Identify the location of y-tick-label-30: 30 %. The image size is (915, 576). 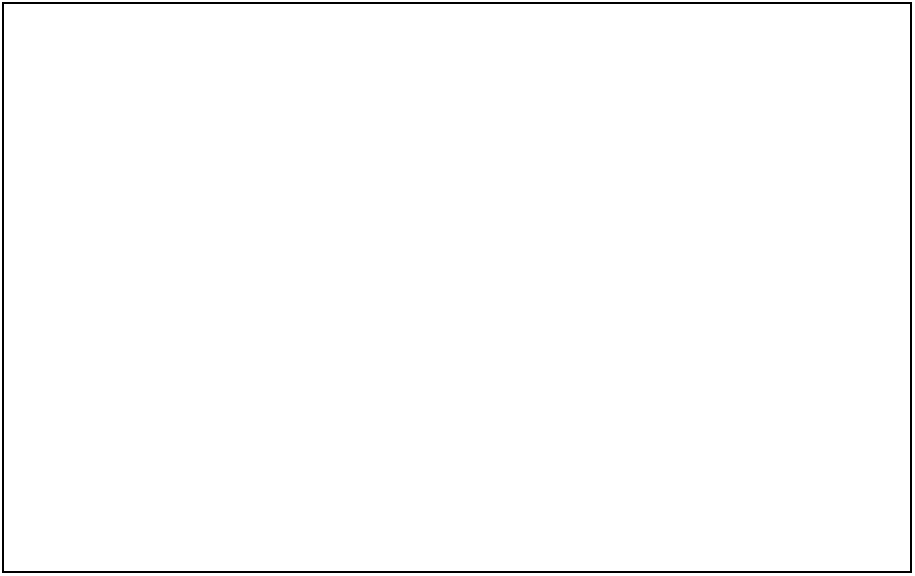
(104, 215).